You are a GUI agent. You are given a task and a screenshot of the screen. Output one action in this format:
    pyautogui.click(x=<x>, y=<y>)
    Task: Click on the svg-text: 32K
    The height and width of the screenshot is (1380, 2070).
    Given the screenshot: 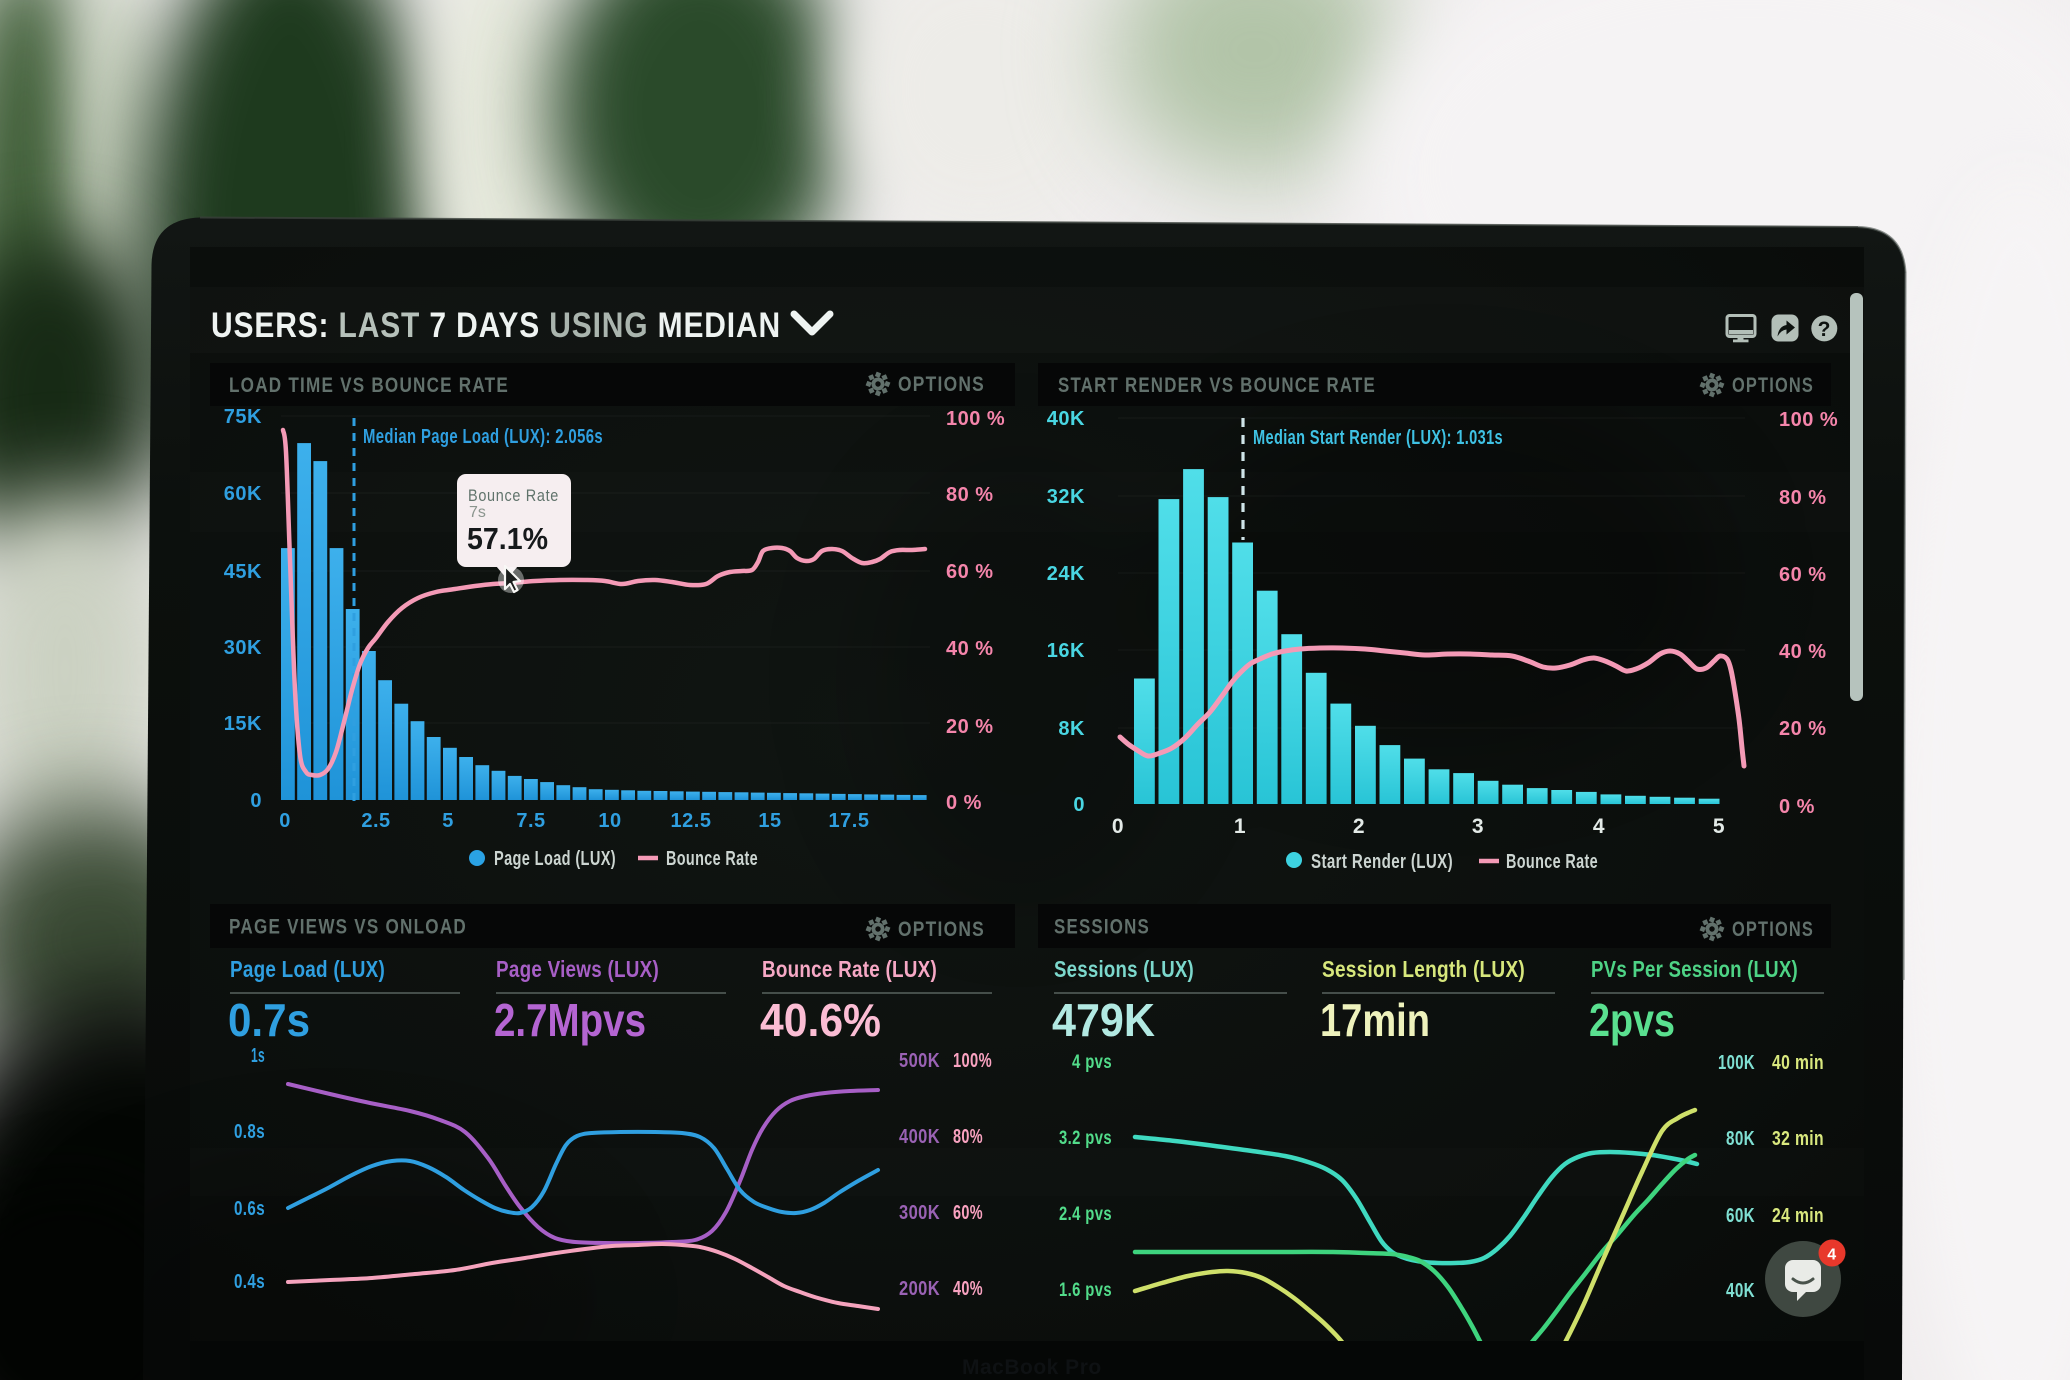 What is the action you would take?
    pyautogui.click(x=1066, y=497)
    